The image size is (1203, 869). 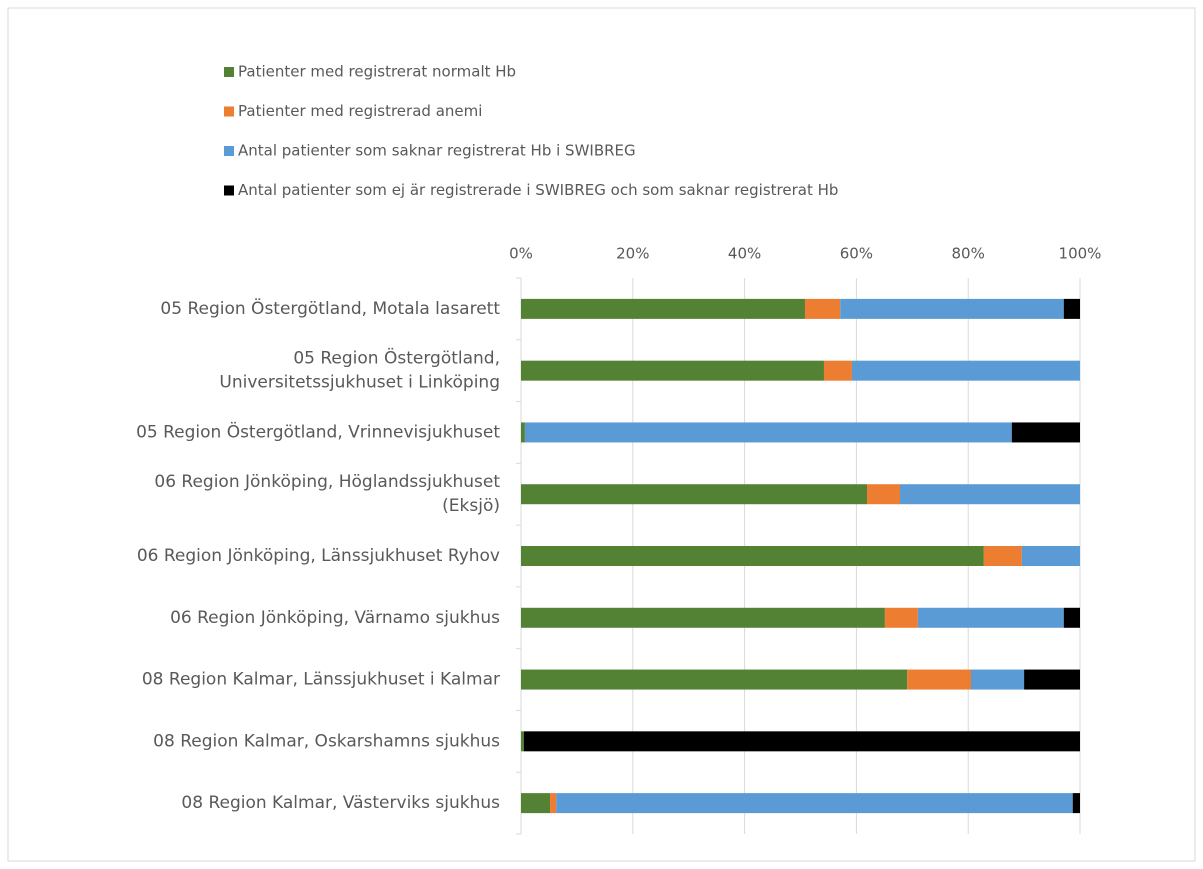 What do you see at coordinates (744, 254) in the screenshot?
I see `x-tick-label: 40%` at bounding box center [744, 254].